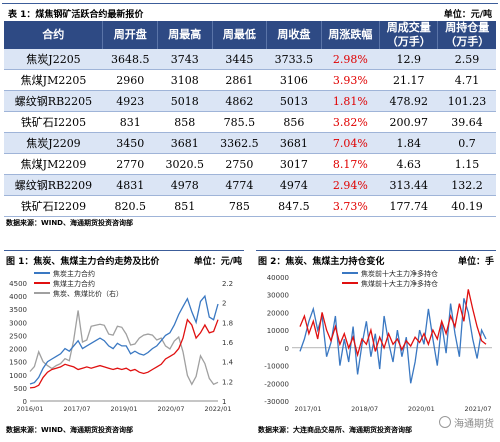 The image size is (500, 442). I want to click on cell-oi: 101.23, so click(466, 101).